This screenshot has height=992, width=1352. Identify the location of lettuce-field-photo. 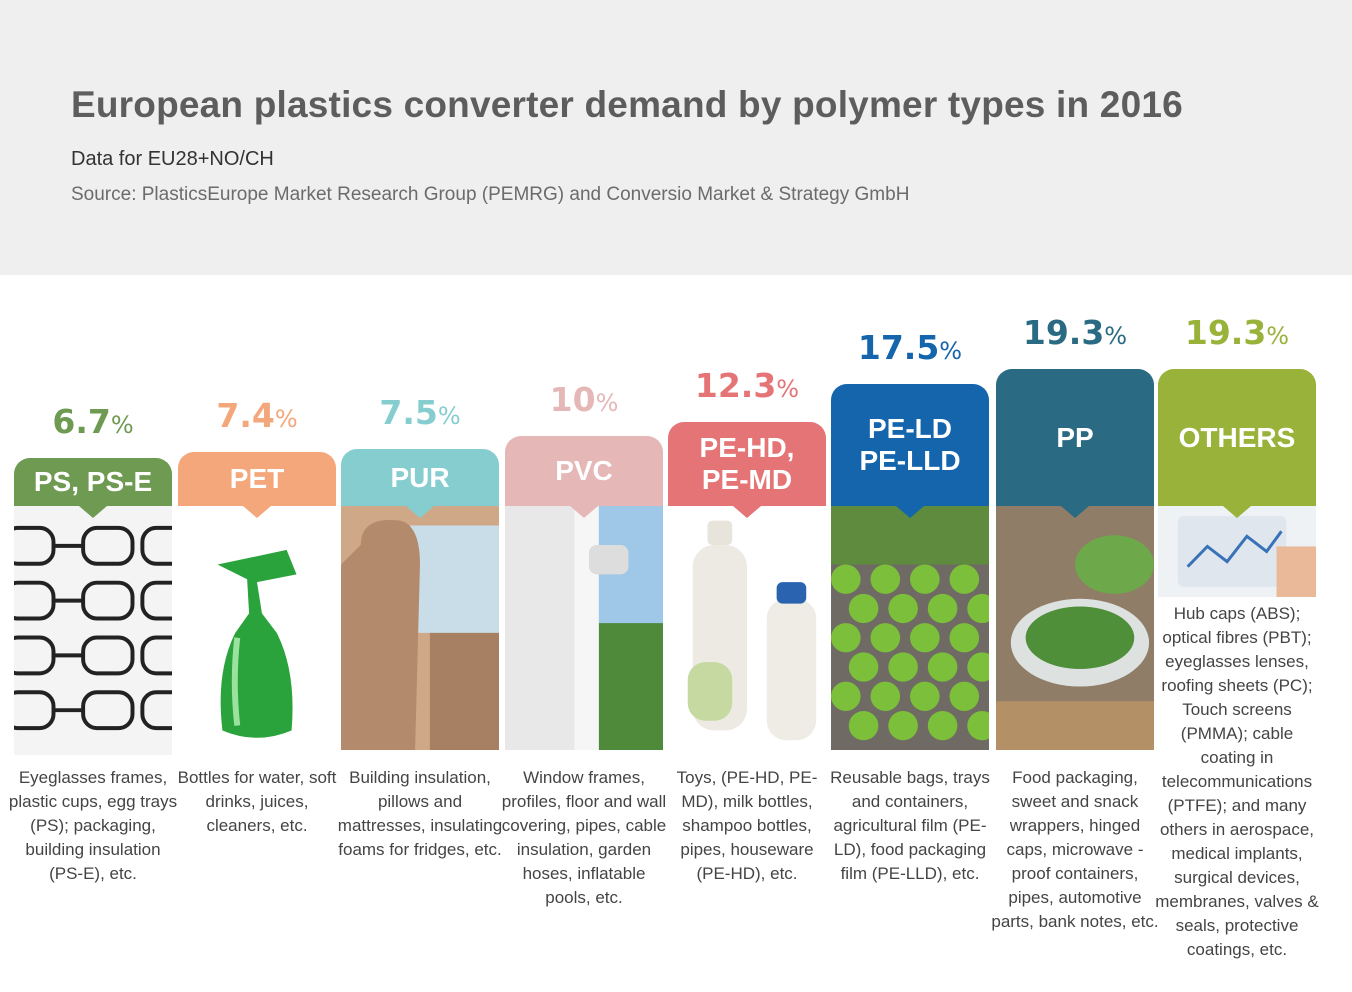
(910, 628).